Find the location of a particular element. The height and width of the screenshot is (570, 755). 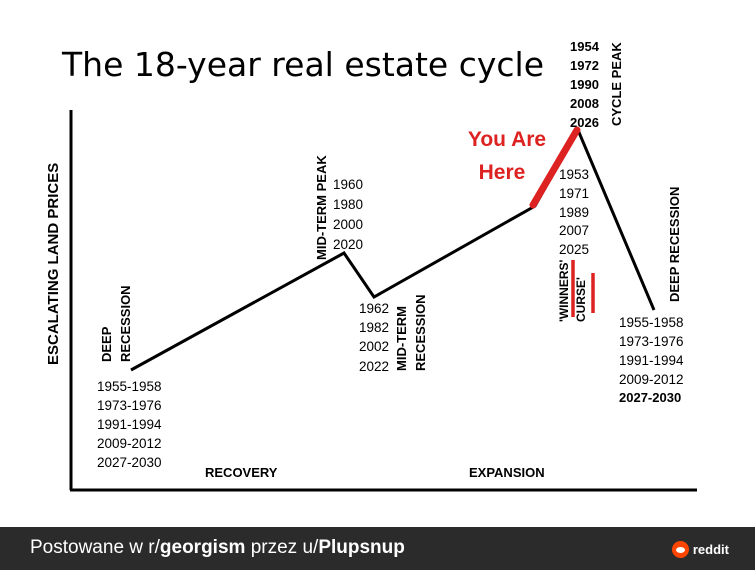

phase-winners-curse-2: CURSE' is located at coordinates (581, 299).